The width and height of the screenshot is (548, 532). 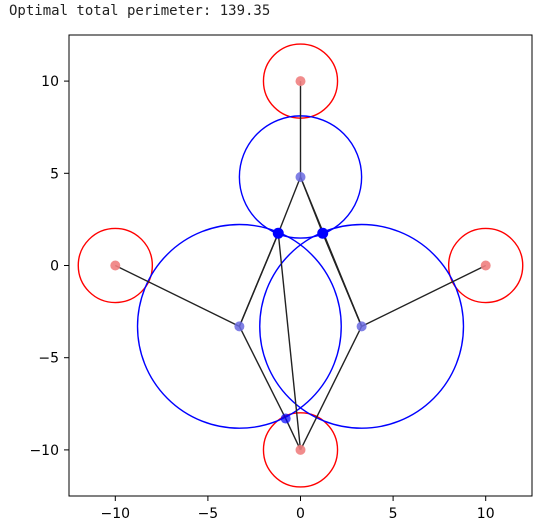 I want to click on x-tick-label-4: 10, so click(x=486, y=514).